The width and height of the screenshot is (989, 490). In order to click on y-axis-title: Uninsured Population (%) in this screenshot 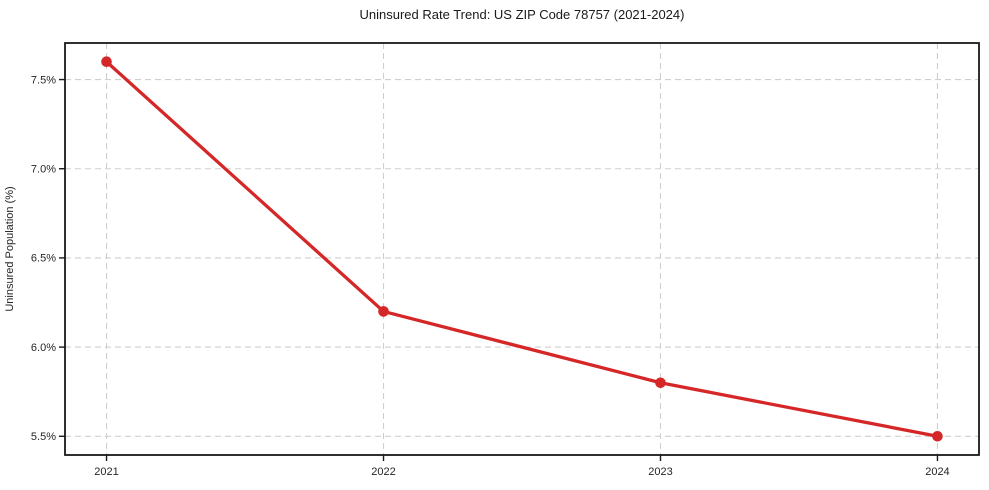, I will do `click(10, 248)`.